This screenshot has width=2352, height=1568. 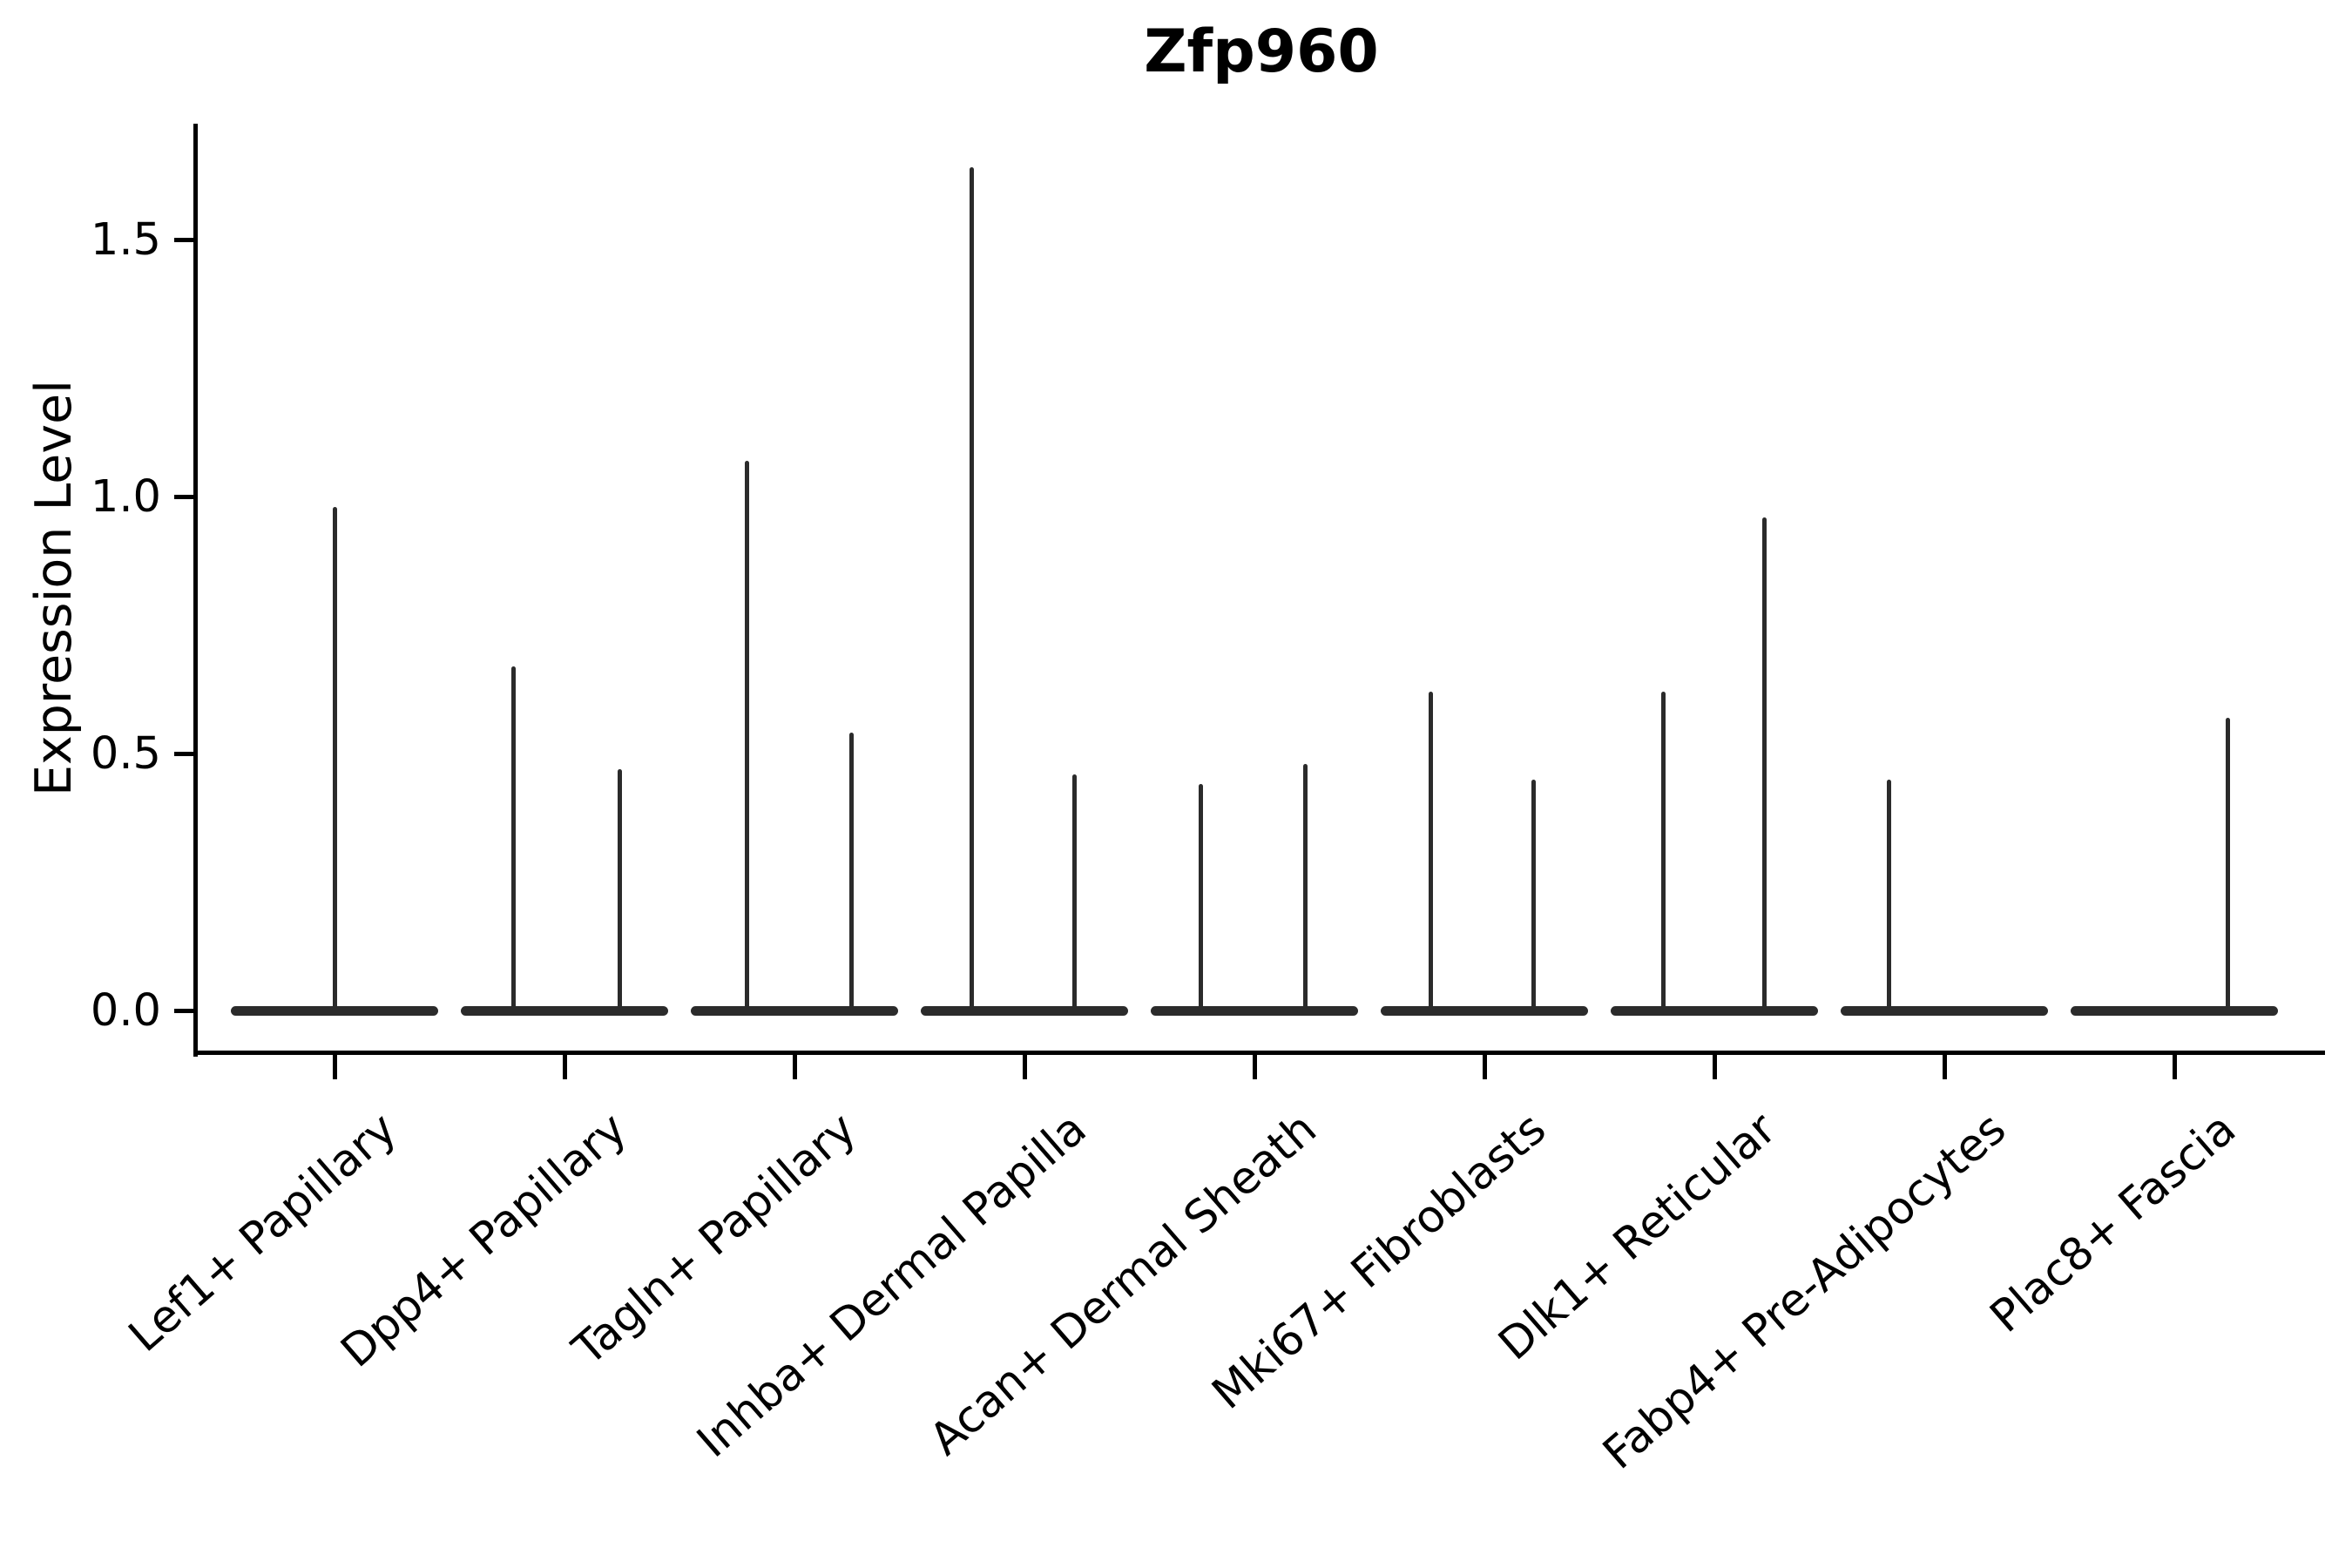 I want to click on y-axis-tick-label: 0.0, so click(x=125, y=1011).